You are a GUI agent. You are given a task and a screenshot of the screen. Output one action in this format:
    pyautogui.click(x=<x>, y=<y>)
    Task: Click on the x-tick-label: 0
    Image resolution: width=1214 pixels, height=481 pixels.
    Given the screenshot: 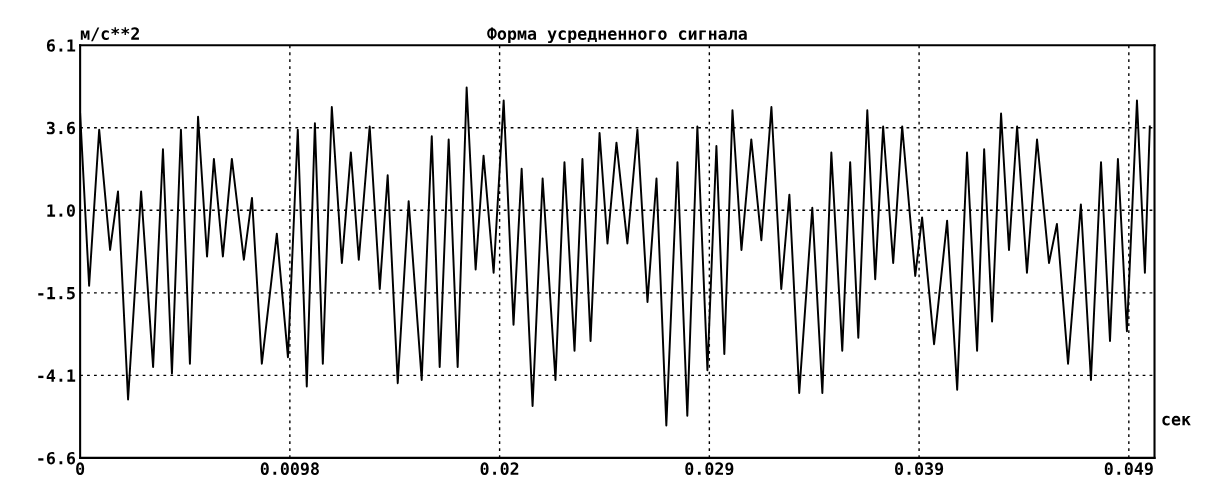 What is the action you would take?
    pyautogui.click(x=80, y=468)
    